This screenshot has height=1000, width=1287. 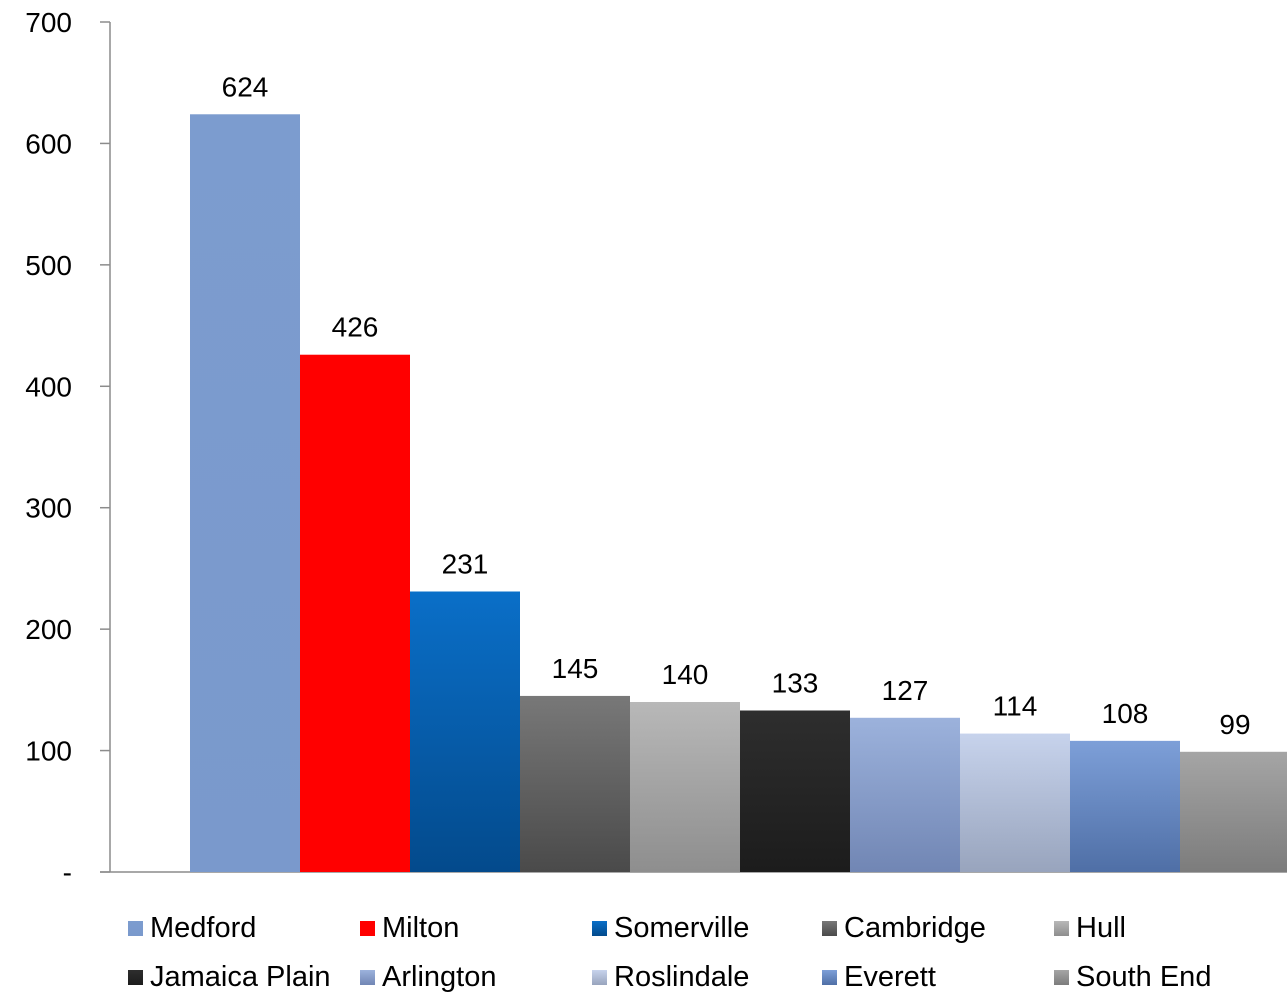 I want to click on legend-item-somerville: Somerville, so click(x=670, y=928).